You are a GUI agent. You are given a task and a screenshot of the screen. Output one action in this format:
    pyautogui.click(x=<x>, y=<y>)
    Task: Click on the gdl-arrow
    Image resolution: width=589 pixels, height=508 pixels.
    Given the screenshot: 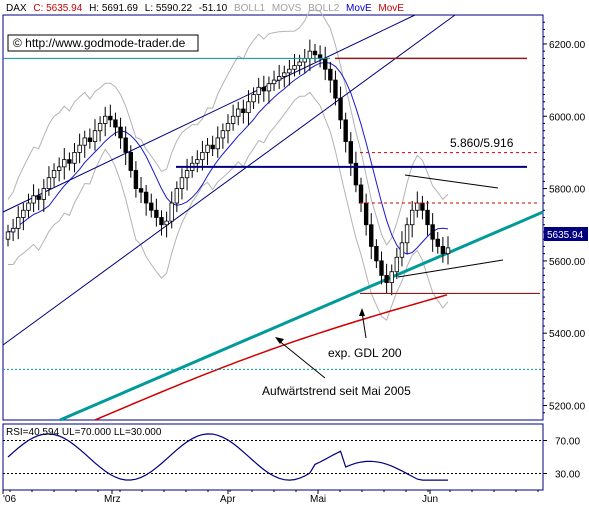 What is the action you would take?
    pyautogui.click(x=364, y=325)
    